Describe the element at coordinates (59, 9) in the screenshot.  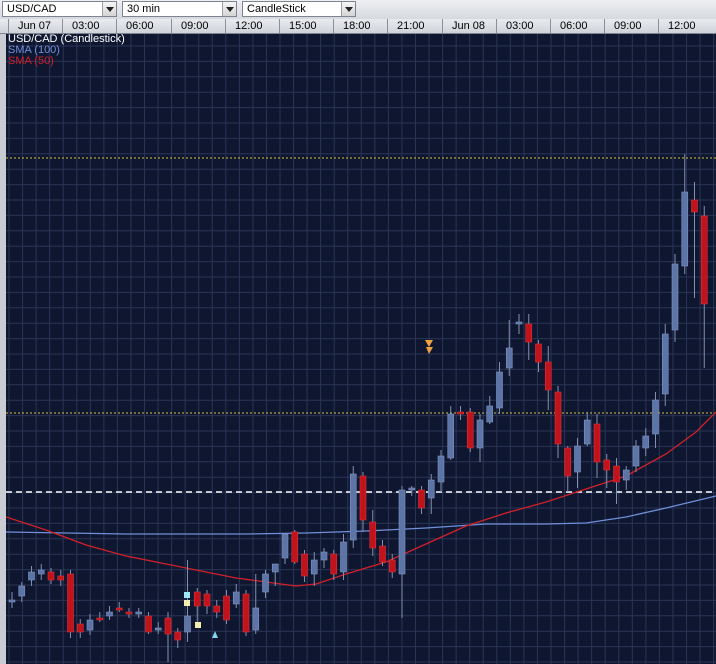
I see `symbol-select: USD/CAD` at that location.